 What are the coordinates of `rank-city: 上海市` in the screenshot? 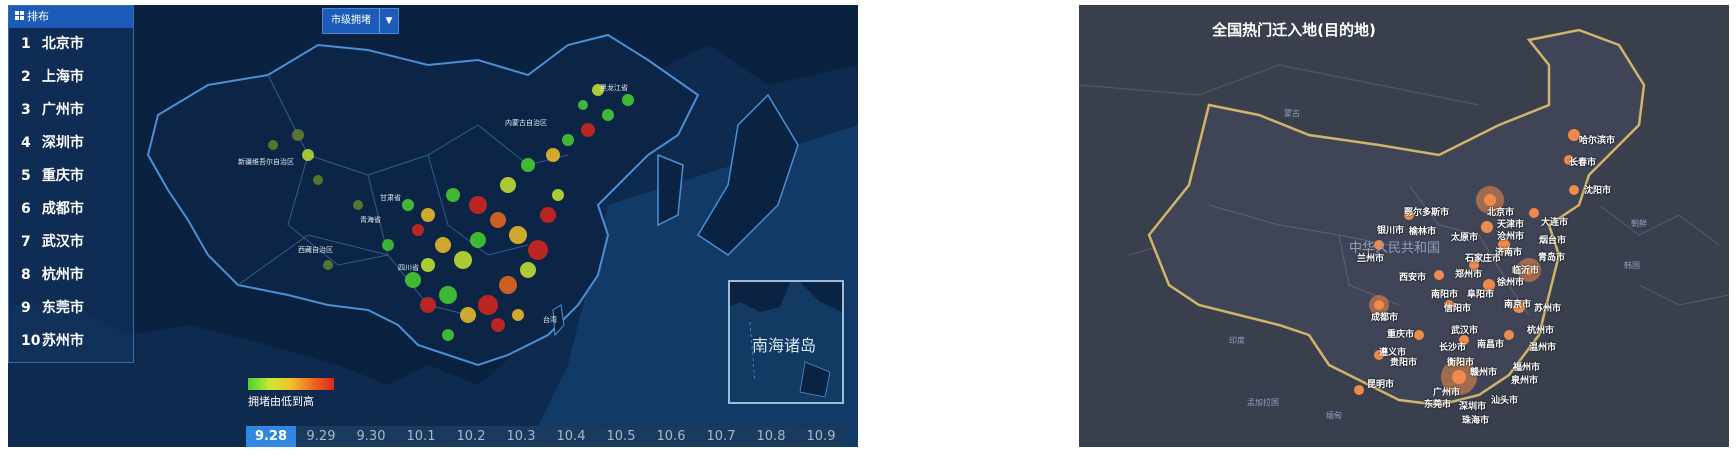 It's located at (62, 77).